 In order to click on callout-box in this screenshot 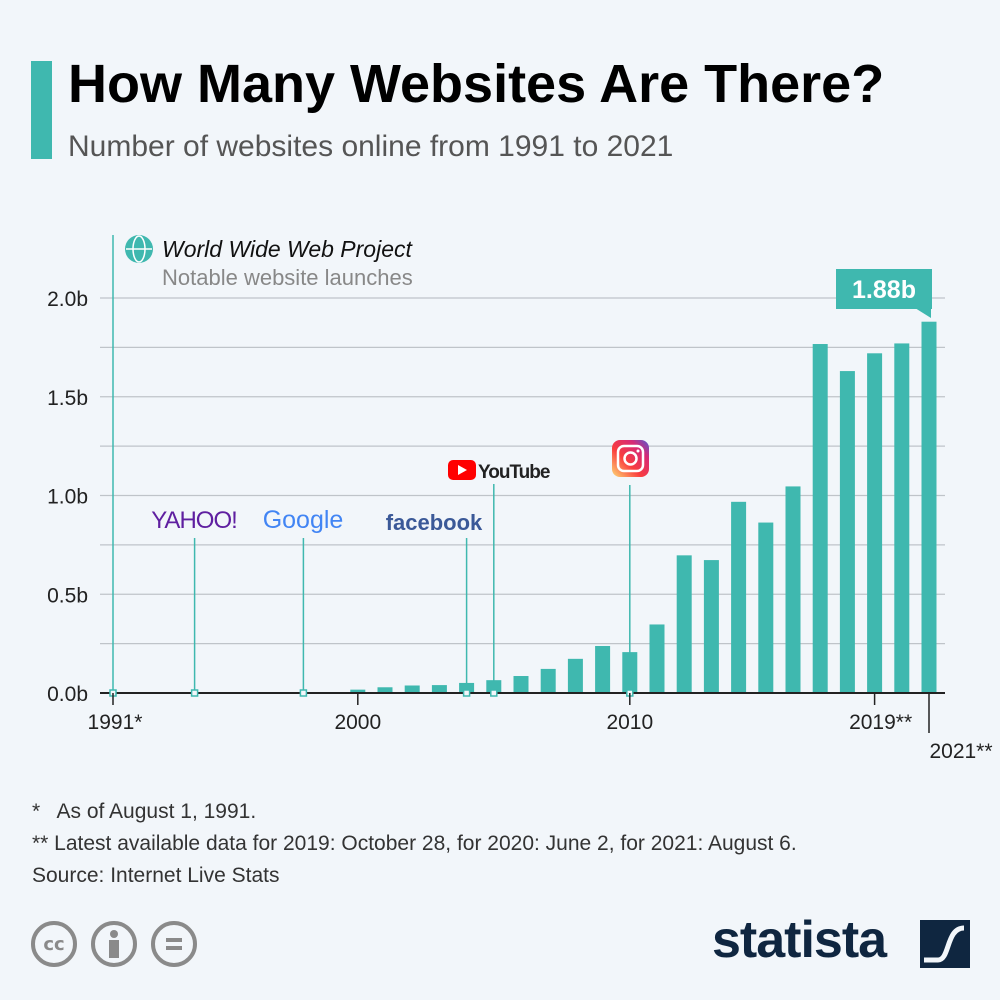, I will do `click(884, 289)`.